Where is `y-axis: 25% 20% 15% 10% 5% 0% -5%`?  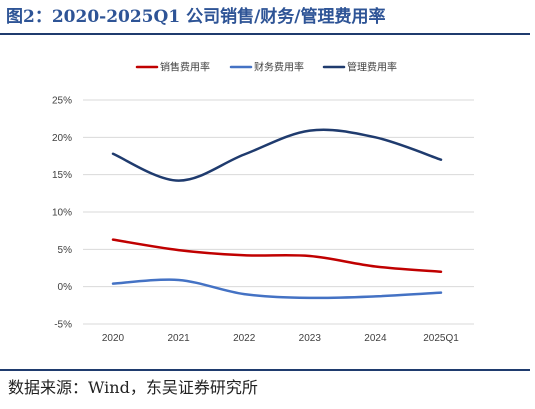 y-axis: 25% 20% 15% 10% 5% 0% -5% is located at coordinates (62, 213).